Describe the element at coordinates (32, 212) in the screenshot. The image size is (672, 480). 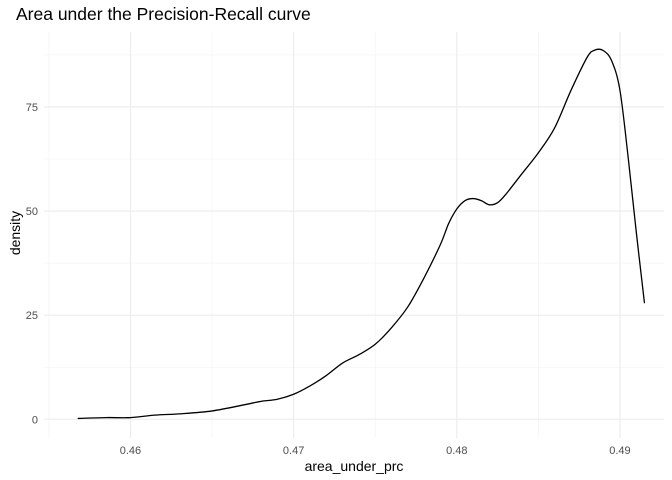
I see `y-tick-label: 50` at that location.